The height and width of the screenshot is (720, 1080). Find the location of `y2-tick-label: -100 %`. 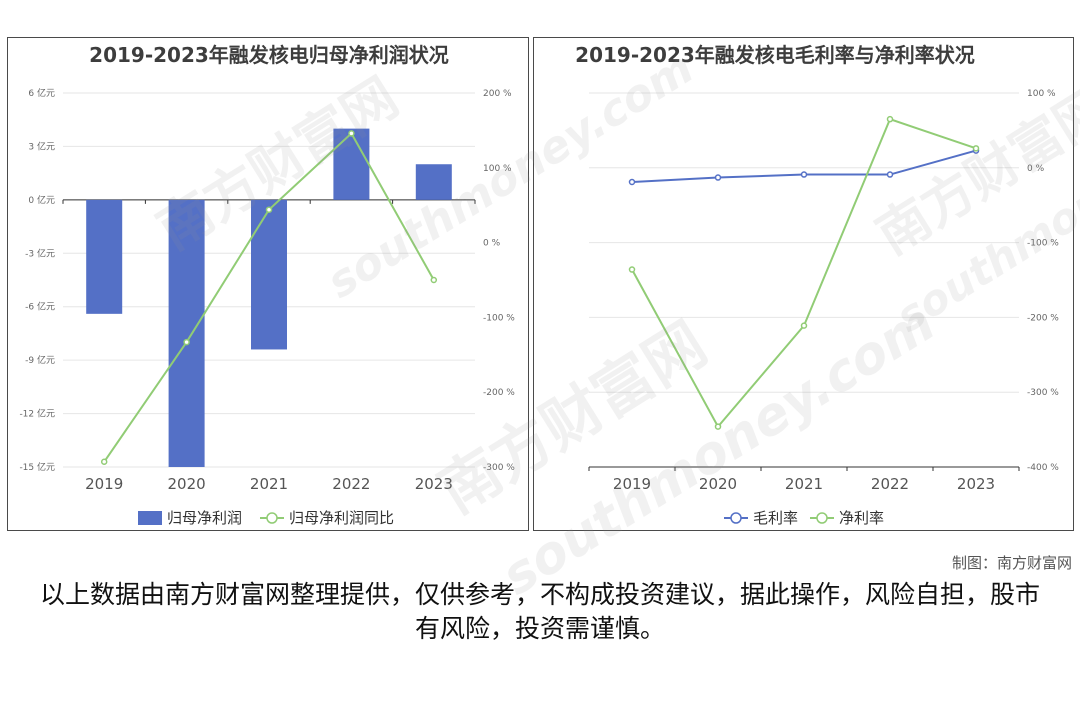

y2-tick-label: -100 % is located at coordinates (499, 318).